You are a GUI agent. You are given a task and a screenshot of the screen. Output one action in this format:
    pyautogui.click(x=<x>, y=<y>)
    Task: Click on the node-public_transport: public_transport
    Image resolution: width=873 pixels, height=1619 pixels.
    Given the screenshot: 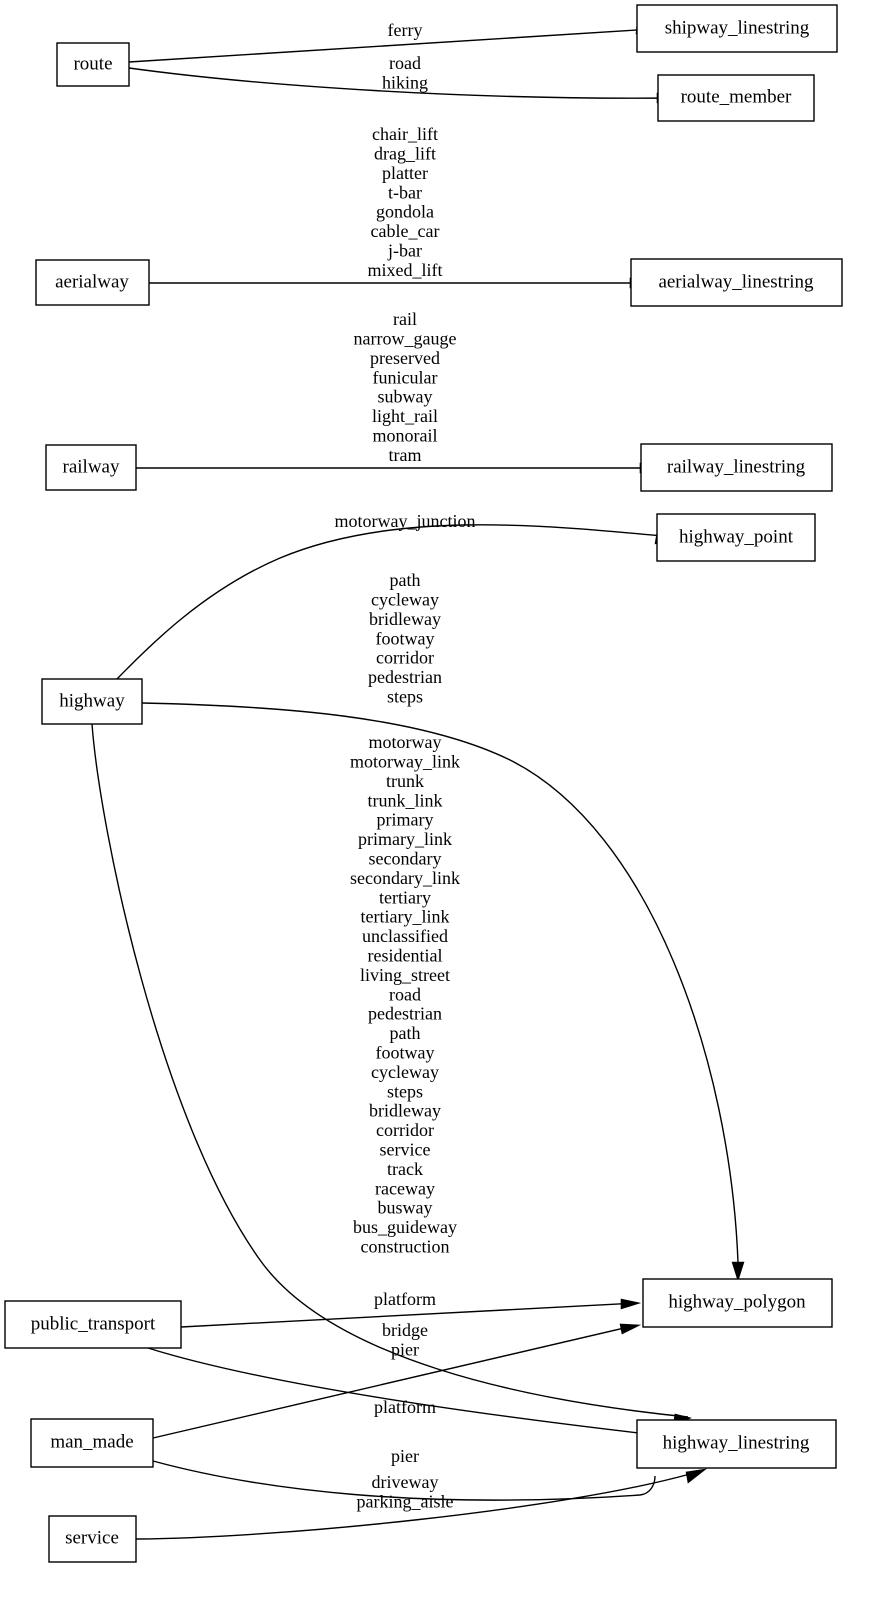 What is the action you would take?
    pyautogui.click(x=93, y=1324)
    